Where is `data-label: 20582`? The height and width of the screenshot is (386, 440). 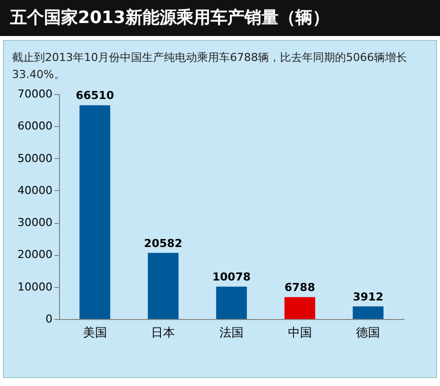
data-label: 20582 is located at coordinates (163, 243).